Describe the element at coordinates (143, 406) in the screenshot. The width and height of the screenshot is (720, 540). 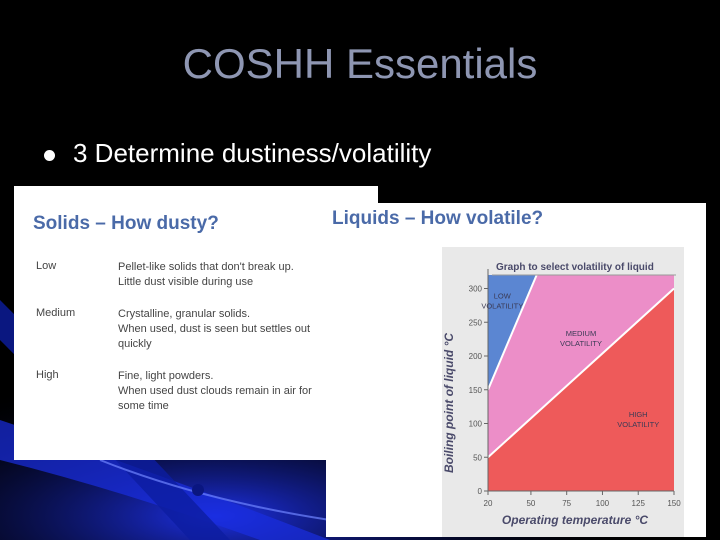
I see `solid-description-line: some time` at that location.